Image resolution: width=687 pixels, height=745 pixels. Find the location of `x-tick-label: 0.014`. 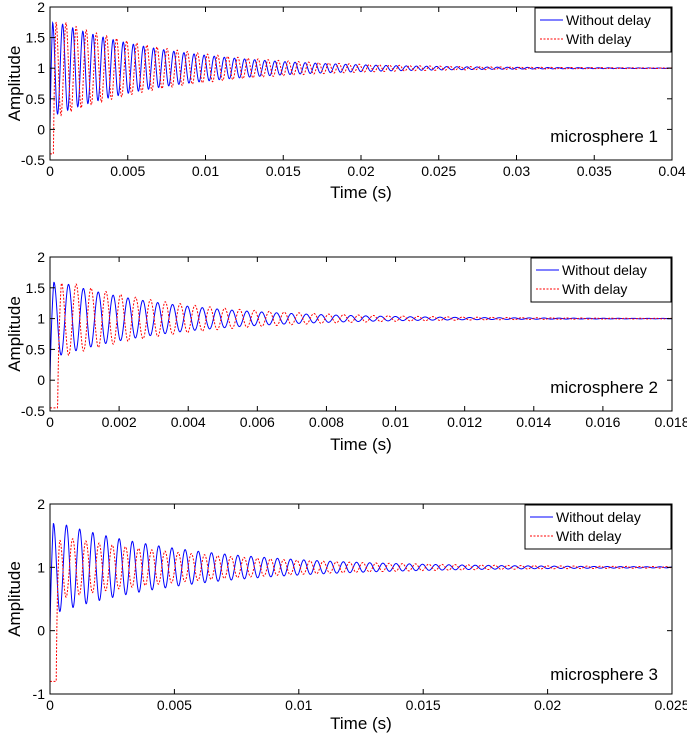

x-tick-label: 0.014 is located at coordinates (533, 422).